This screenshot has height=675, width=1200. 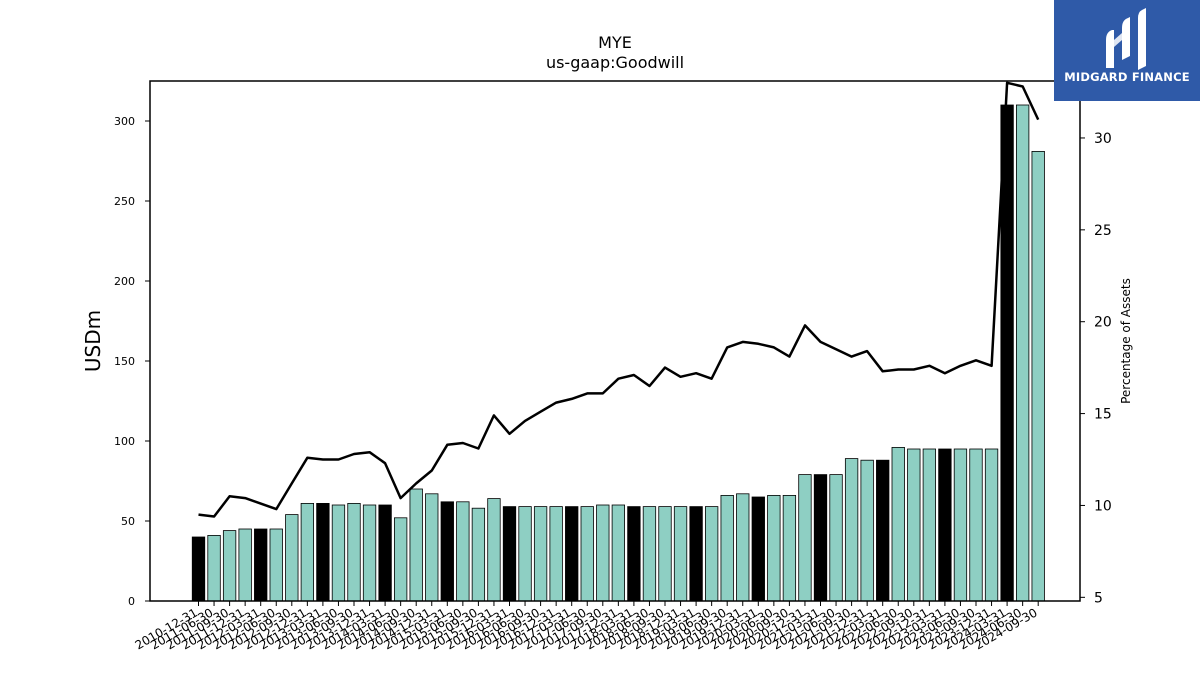 What do you see at coordinates (1103, 415) in the screenshot?
I see `y2-tick-label: 15` at bounding box center [1103, 415].